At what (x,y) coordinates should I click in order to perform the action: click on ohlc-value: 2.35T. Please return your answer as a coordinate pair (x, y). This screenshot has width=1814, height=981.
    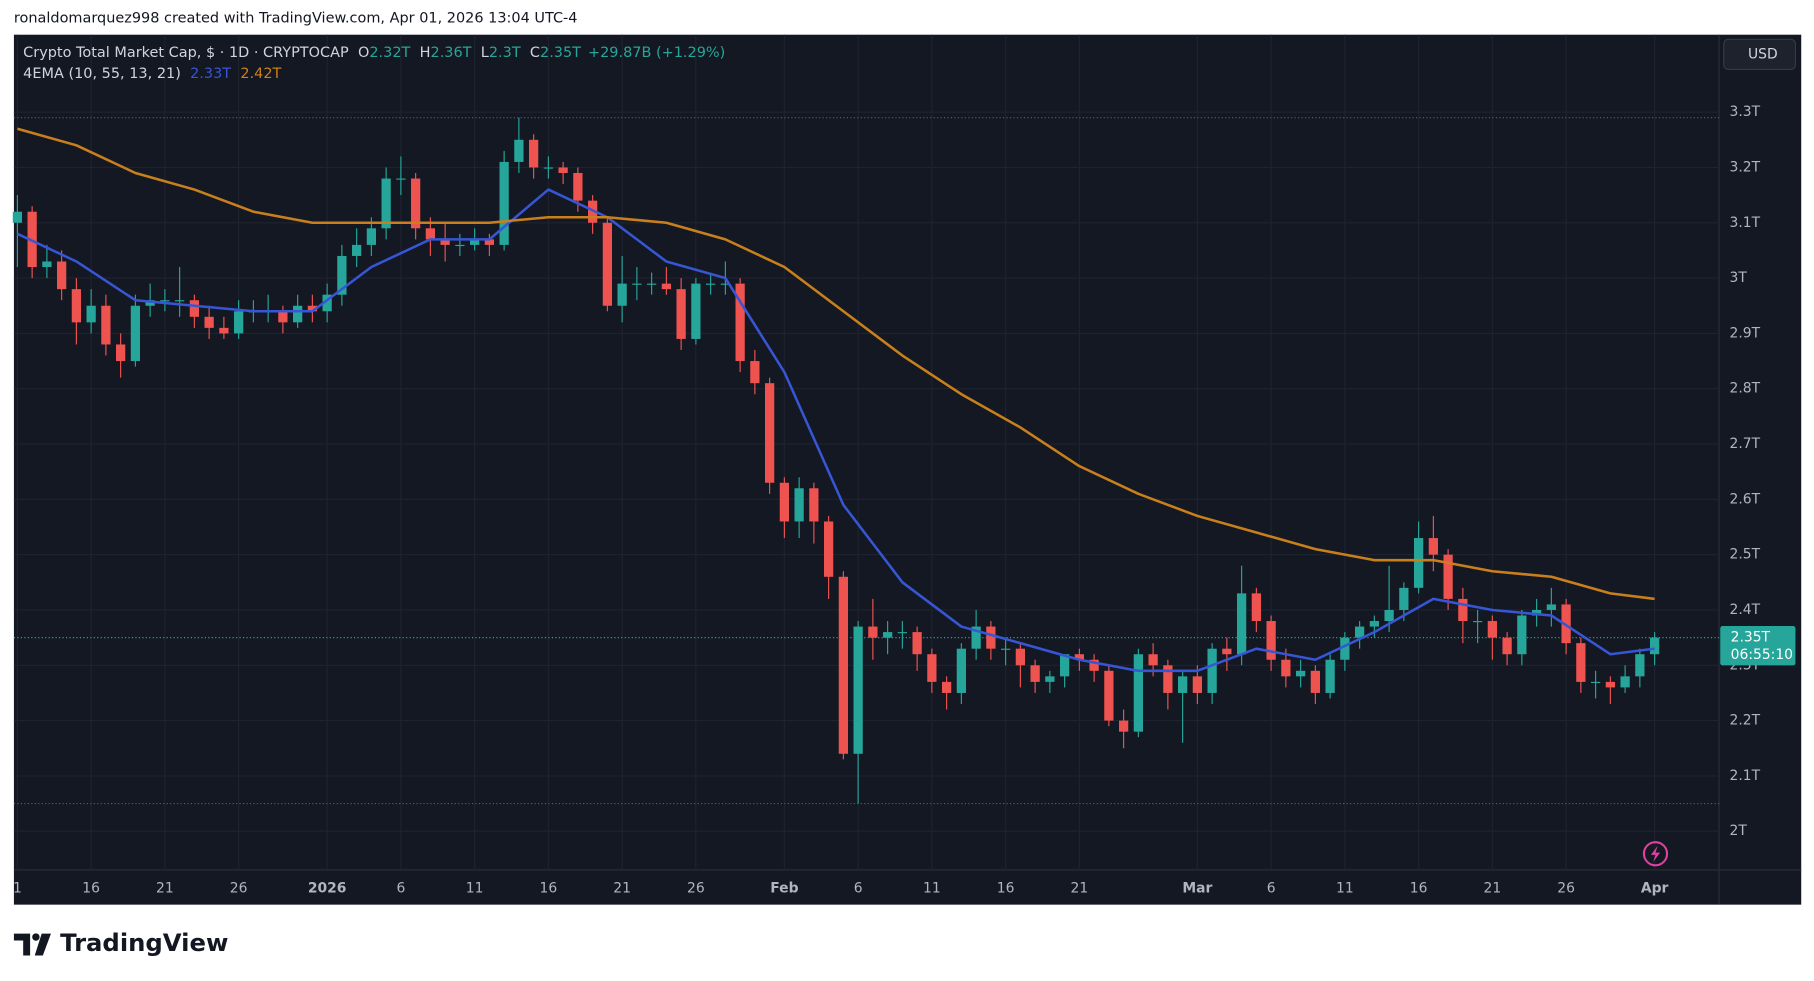
    Looking at the image, I should click on (560, 53).